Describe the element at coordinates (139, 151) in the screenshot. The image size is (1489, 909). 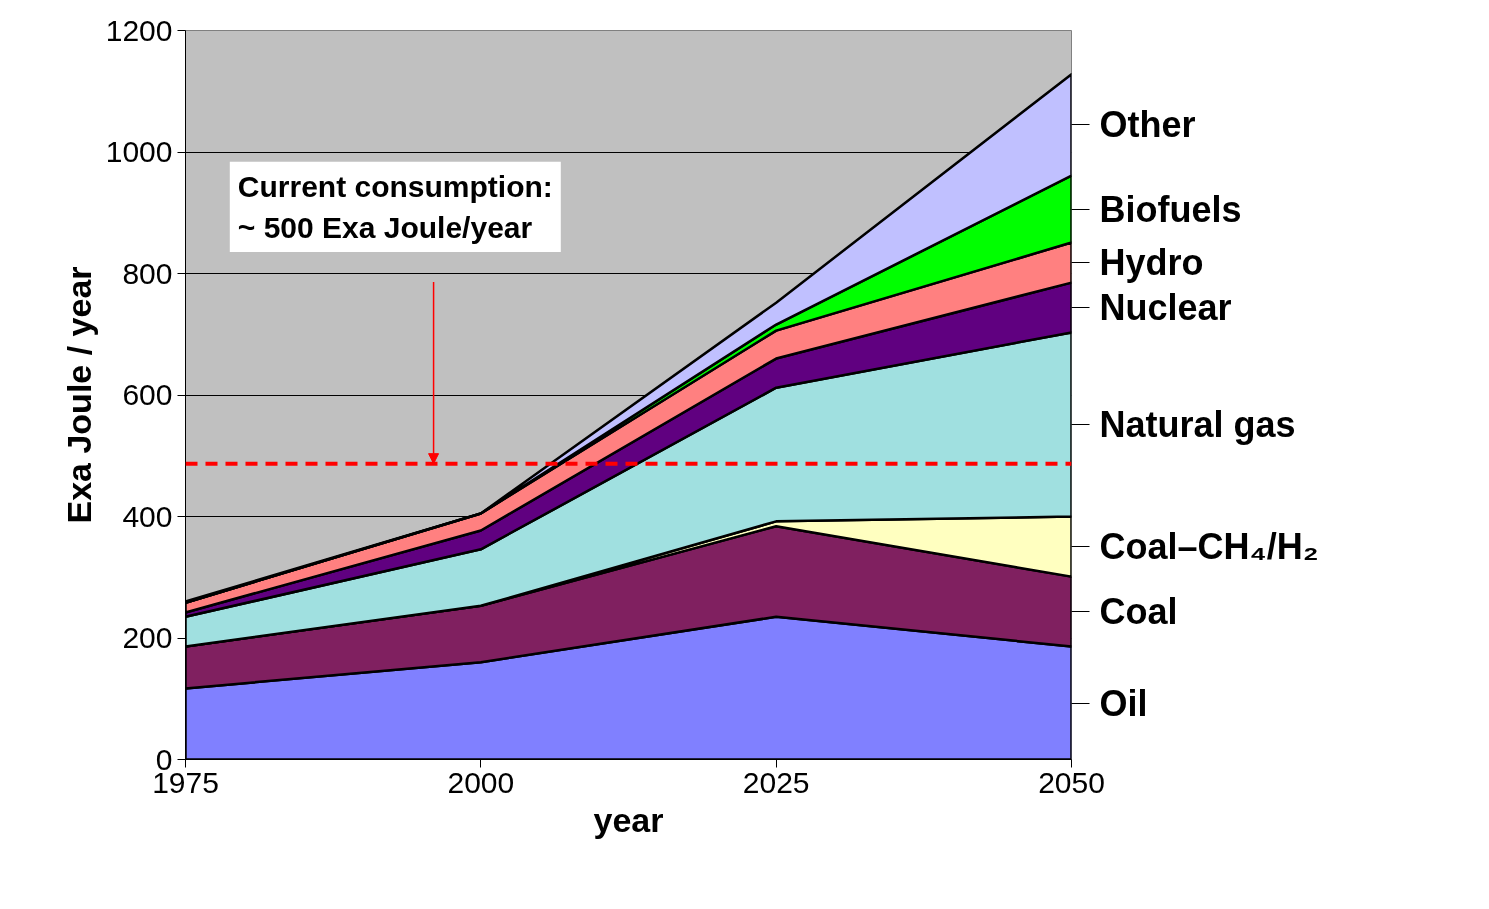
I see `y-tick-label: 1000` at that location.